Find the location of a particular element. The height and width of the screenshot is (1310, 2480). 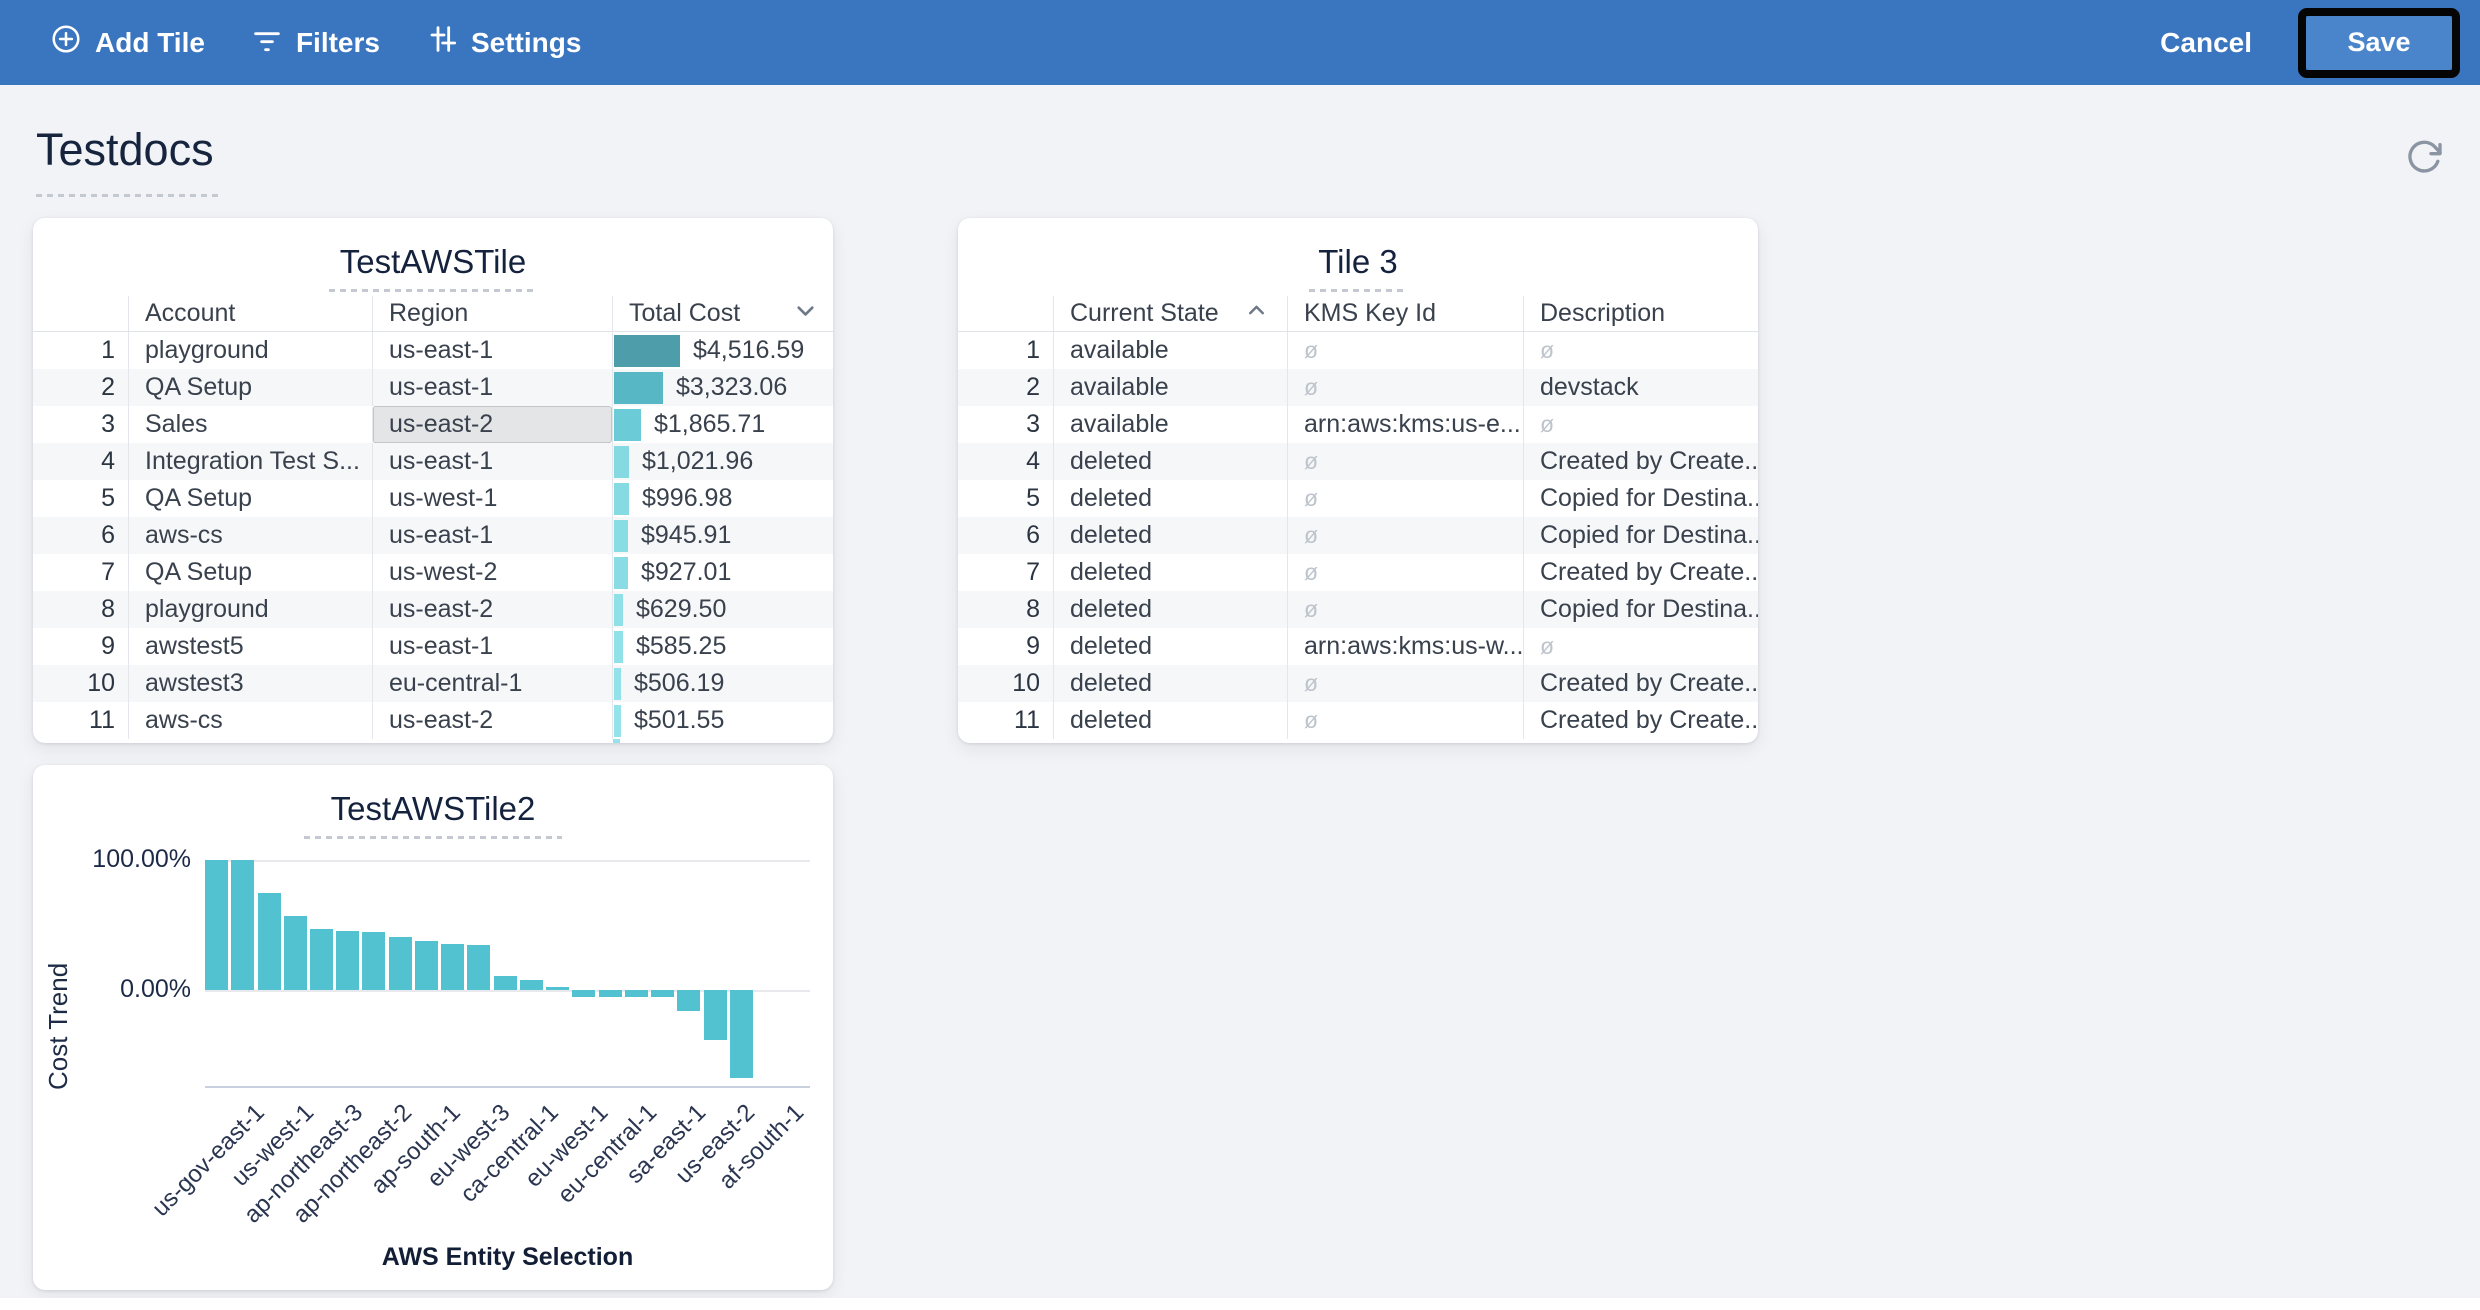

total-cost-cell: $506.19 is located at coordinates (722, 683).